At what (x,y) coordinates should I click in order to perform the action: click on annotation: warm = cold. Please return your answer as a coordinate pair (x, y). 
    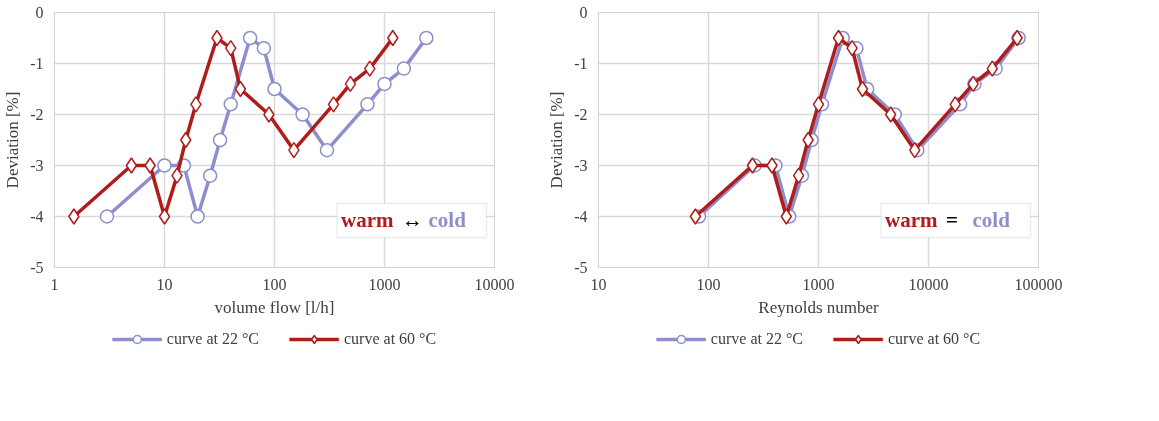
    Looking at the image, I should click on (948, 219).